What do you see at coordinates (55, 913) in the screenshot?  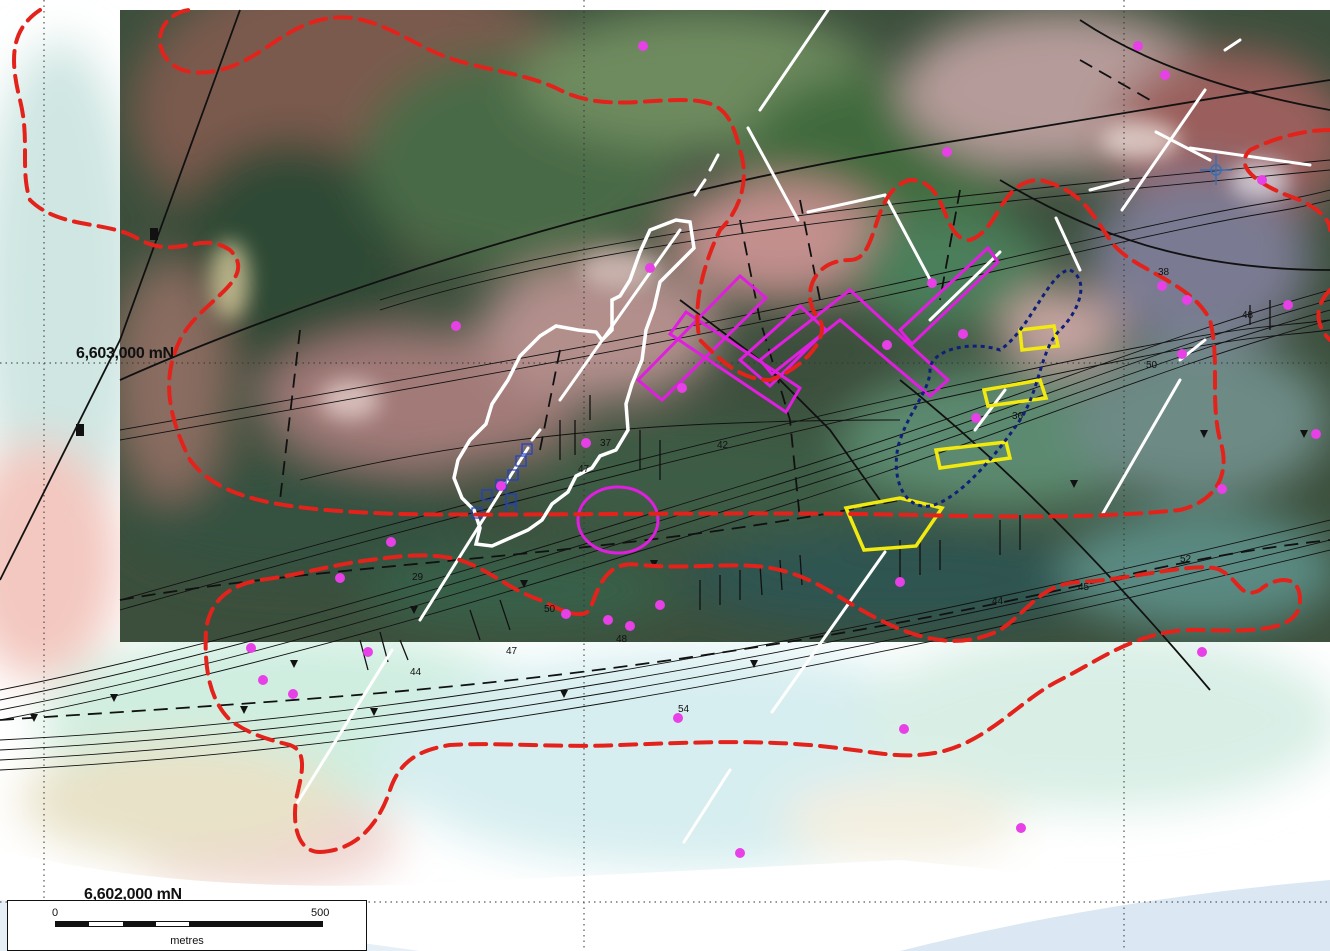 I see `scale-zero-label: 0` at bounding box center [55, 913].